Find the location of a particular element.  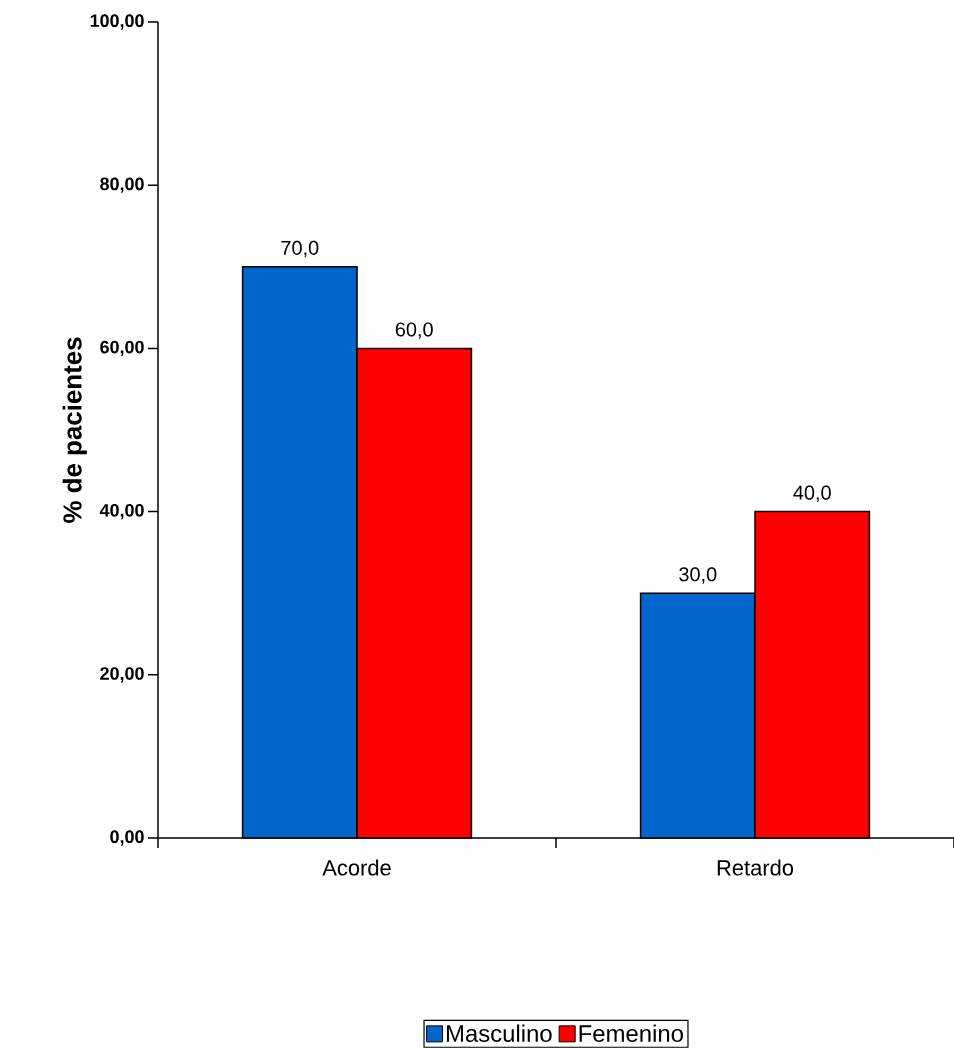

legend-label: Masculino is located at coordinates (499, 1033).